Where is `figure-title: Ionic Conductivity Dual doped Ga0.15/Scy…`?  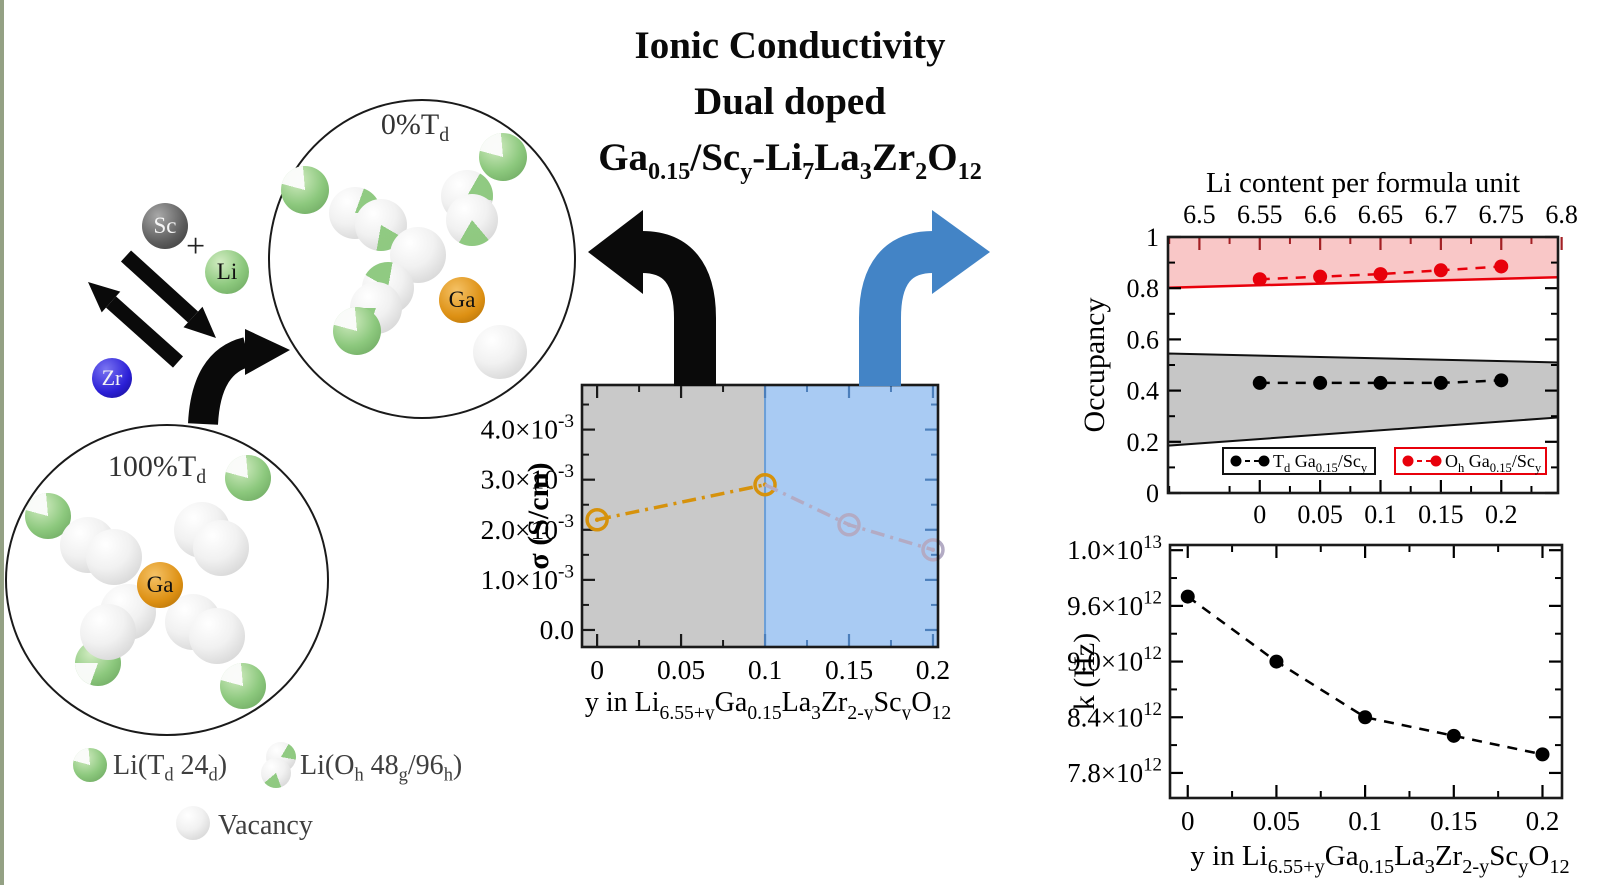
figure-title: Ionic Conductivity Dual doped Ga0.15/Scy… is located at coordinates (790, 109).